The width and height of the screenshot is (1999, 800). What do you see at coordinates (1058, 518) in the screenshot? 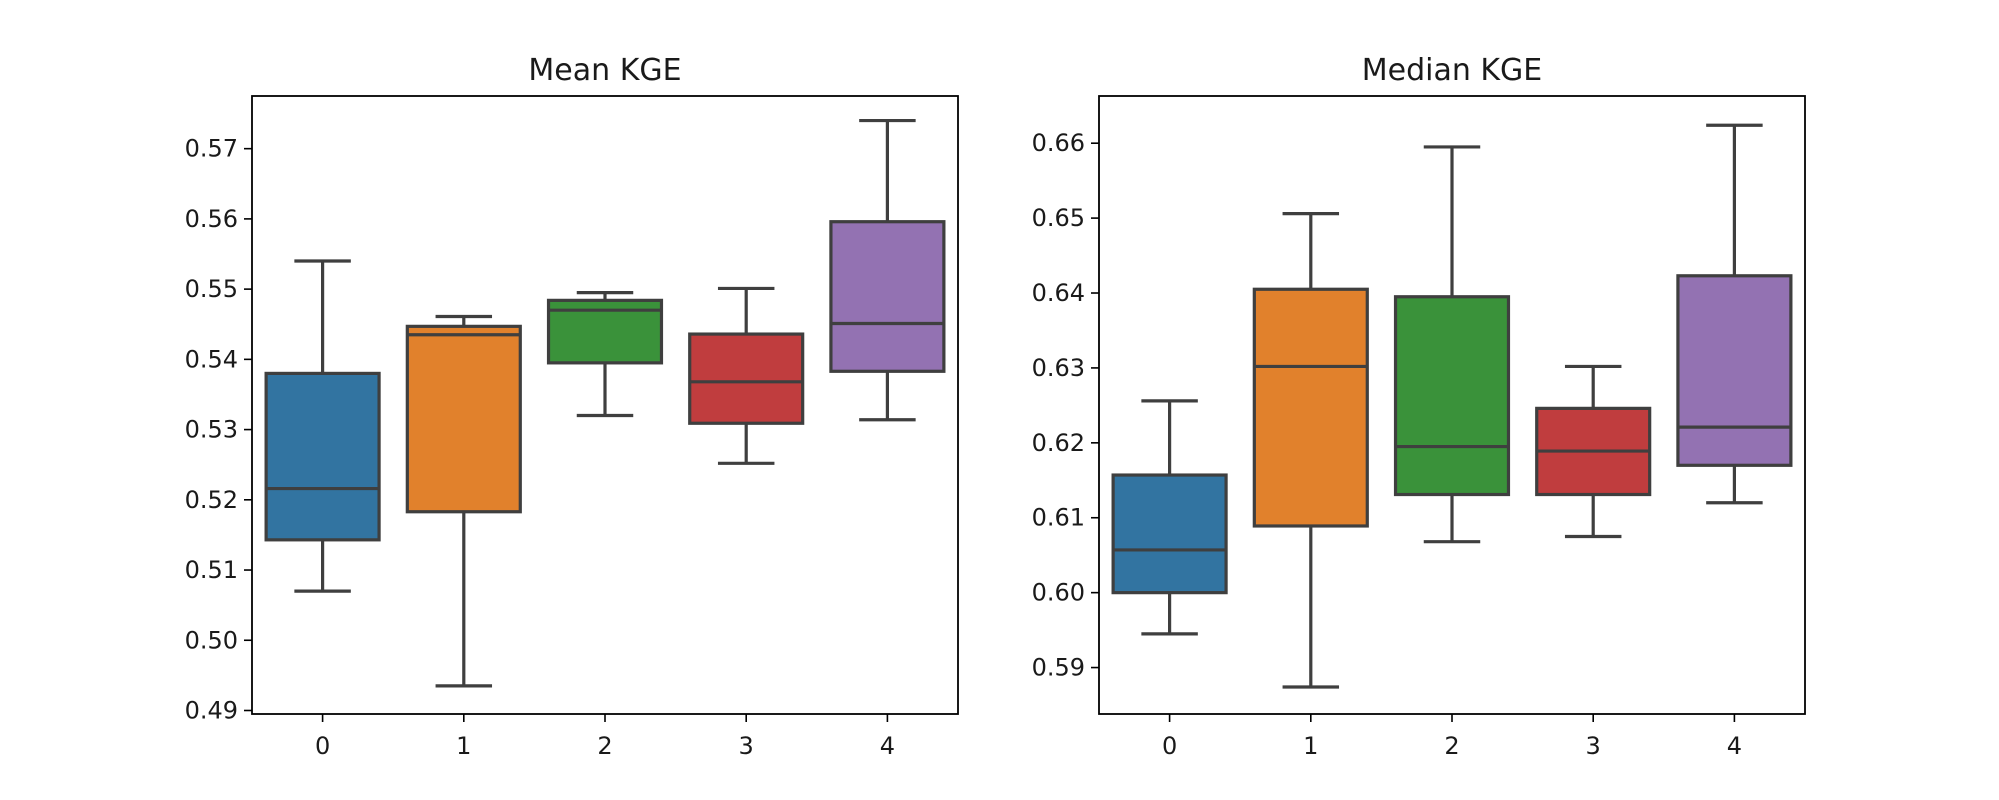
I see `y-tick-label: 0.61` at bounding box center [1058, 518].